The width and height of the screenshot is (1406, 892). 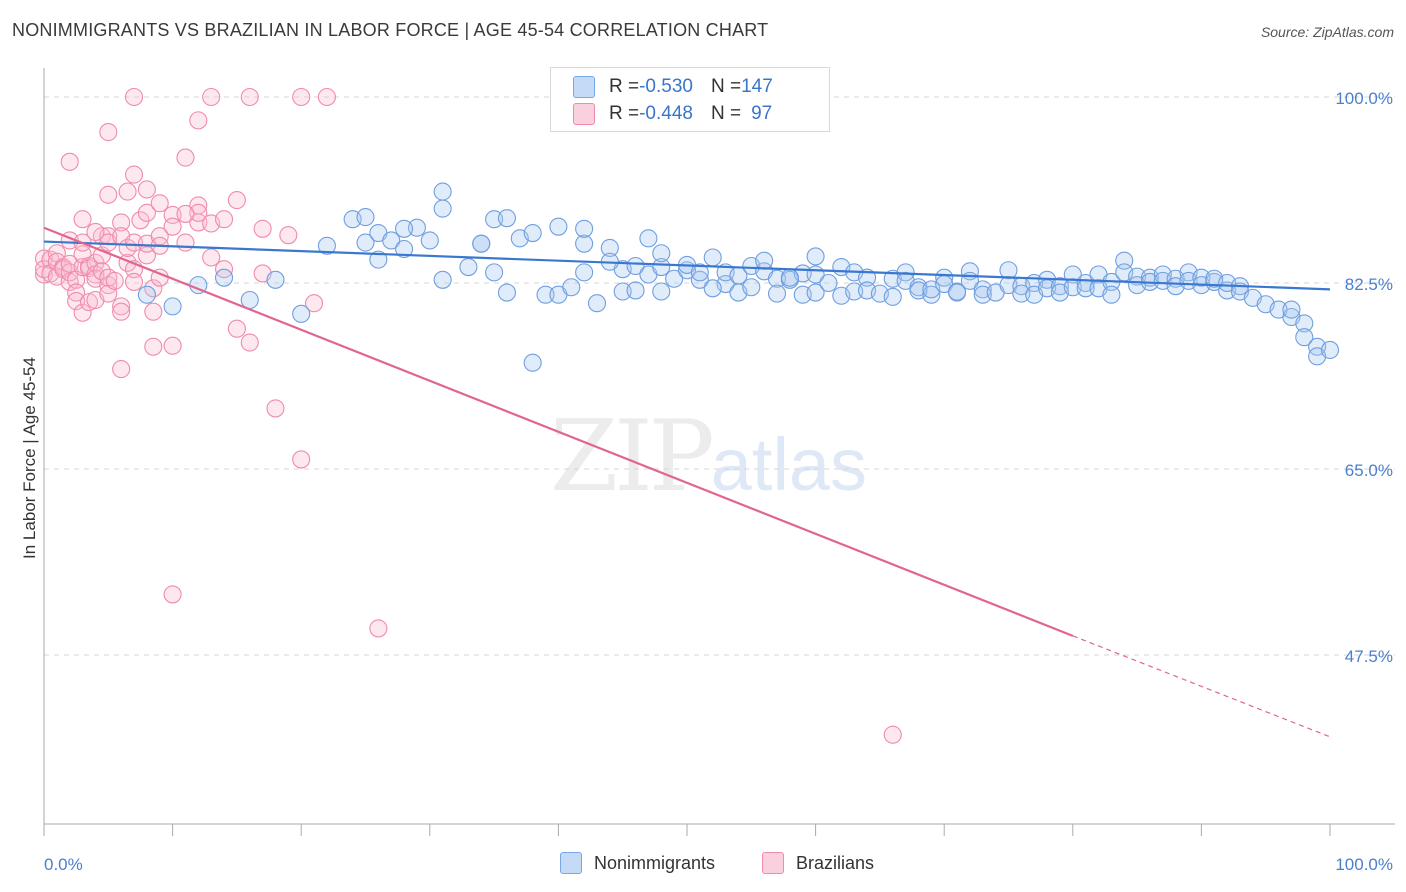 What do you see at coordinates (584, 114) in the screenshot?
I see `legend-swatch-pink` at bounding box center [584, 114].